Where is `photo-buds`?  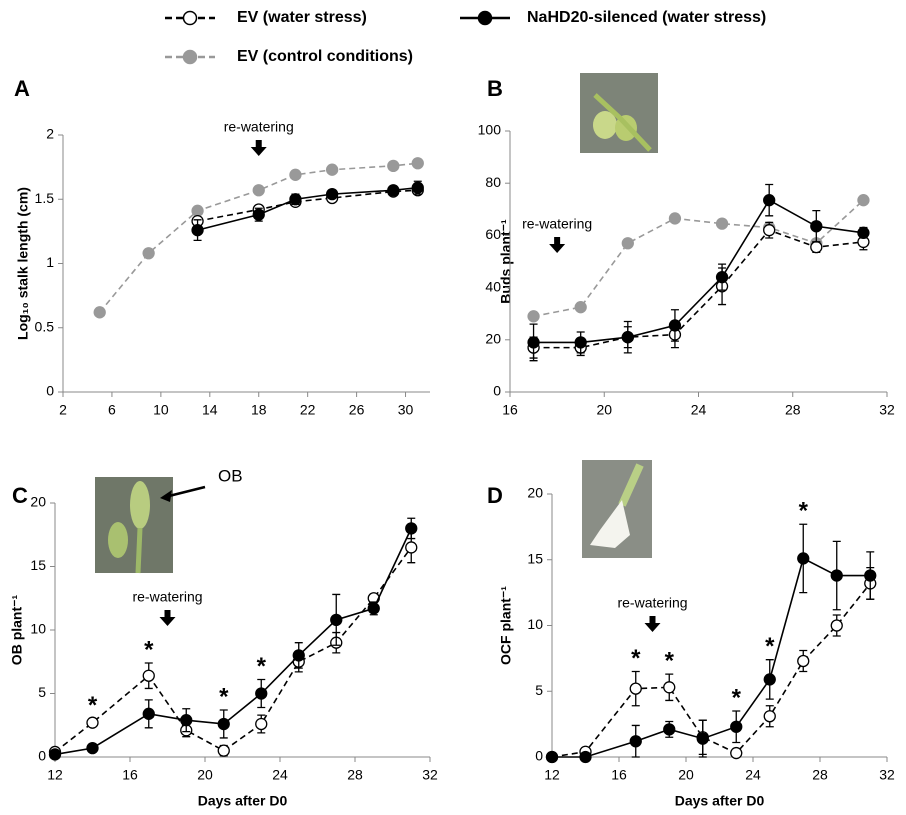 photo-buds is located at coordinates (619, 113).